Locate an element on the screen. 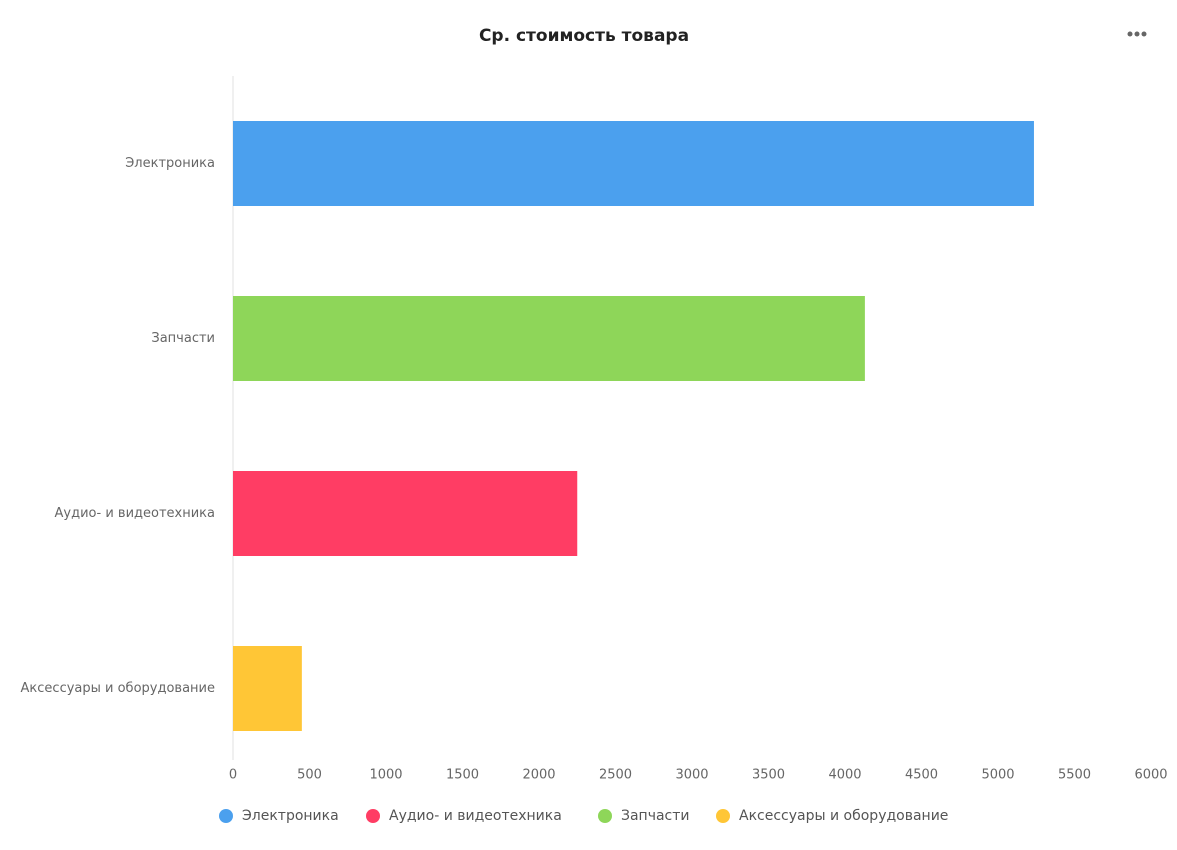  x-tick-label: 5500 is located at coordinates (1074, 775).